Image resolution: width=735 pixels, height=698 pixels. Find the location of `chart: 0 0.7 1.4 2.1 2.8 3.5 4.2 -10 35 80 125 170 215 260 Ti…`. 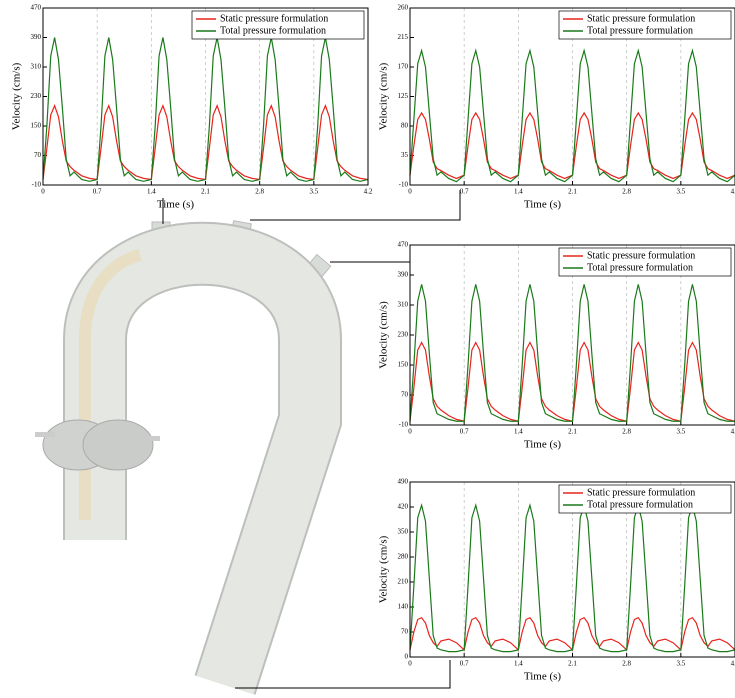

chart: 0 0.7 1.4 2.1 2.8 3.5 4.2 -10 35 80 125 170 215 260 Ti… is located at coordinates (556, 107).